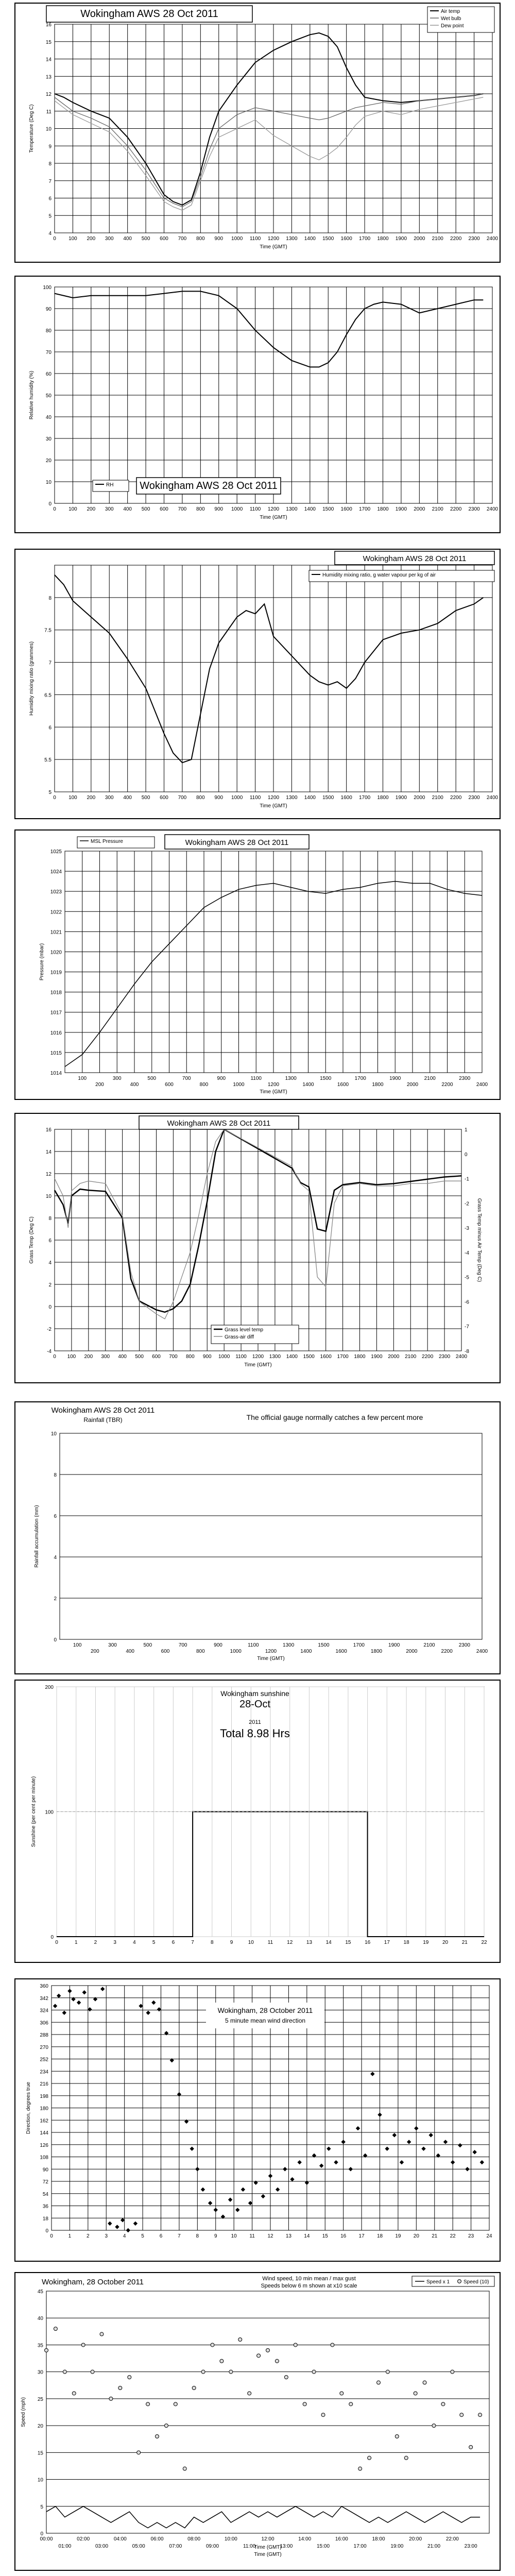 This screenshot has width=515, height=2576. What do you see at coordinates (176, 2546) in the screenshot?
I see `x-tick-label: 07:00` at bounding box center [176, 2546].